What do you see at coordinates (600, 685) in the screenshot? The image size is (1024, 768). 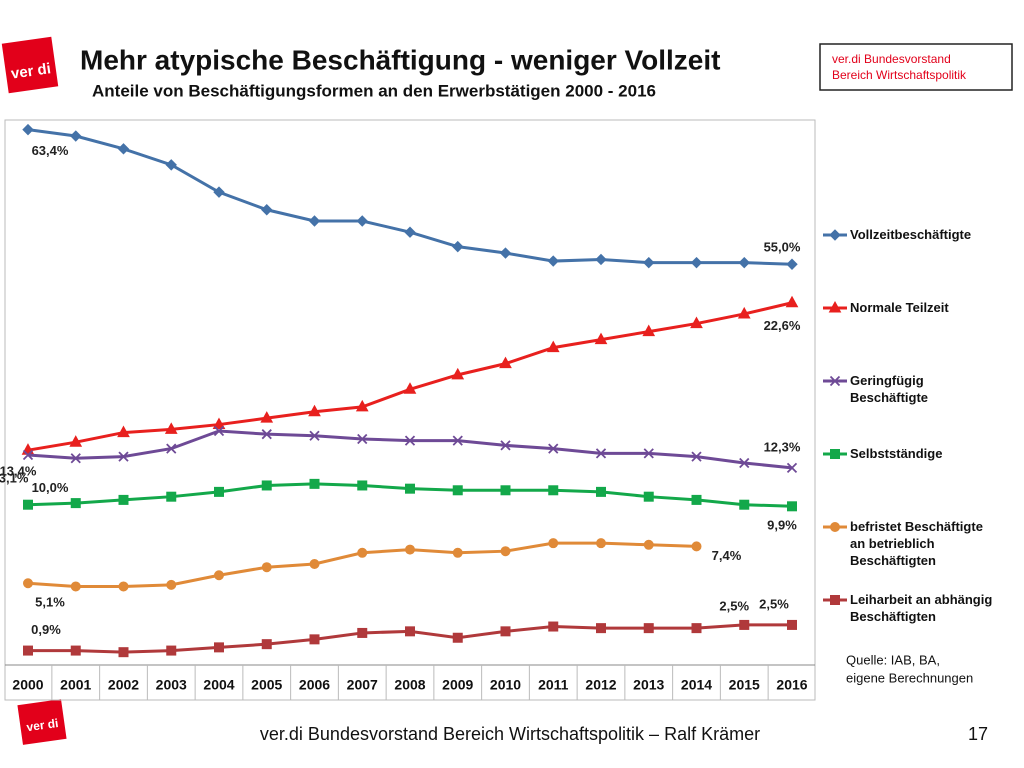 I see `x-tick-label: 2012` at bounding box center [600, 685].